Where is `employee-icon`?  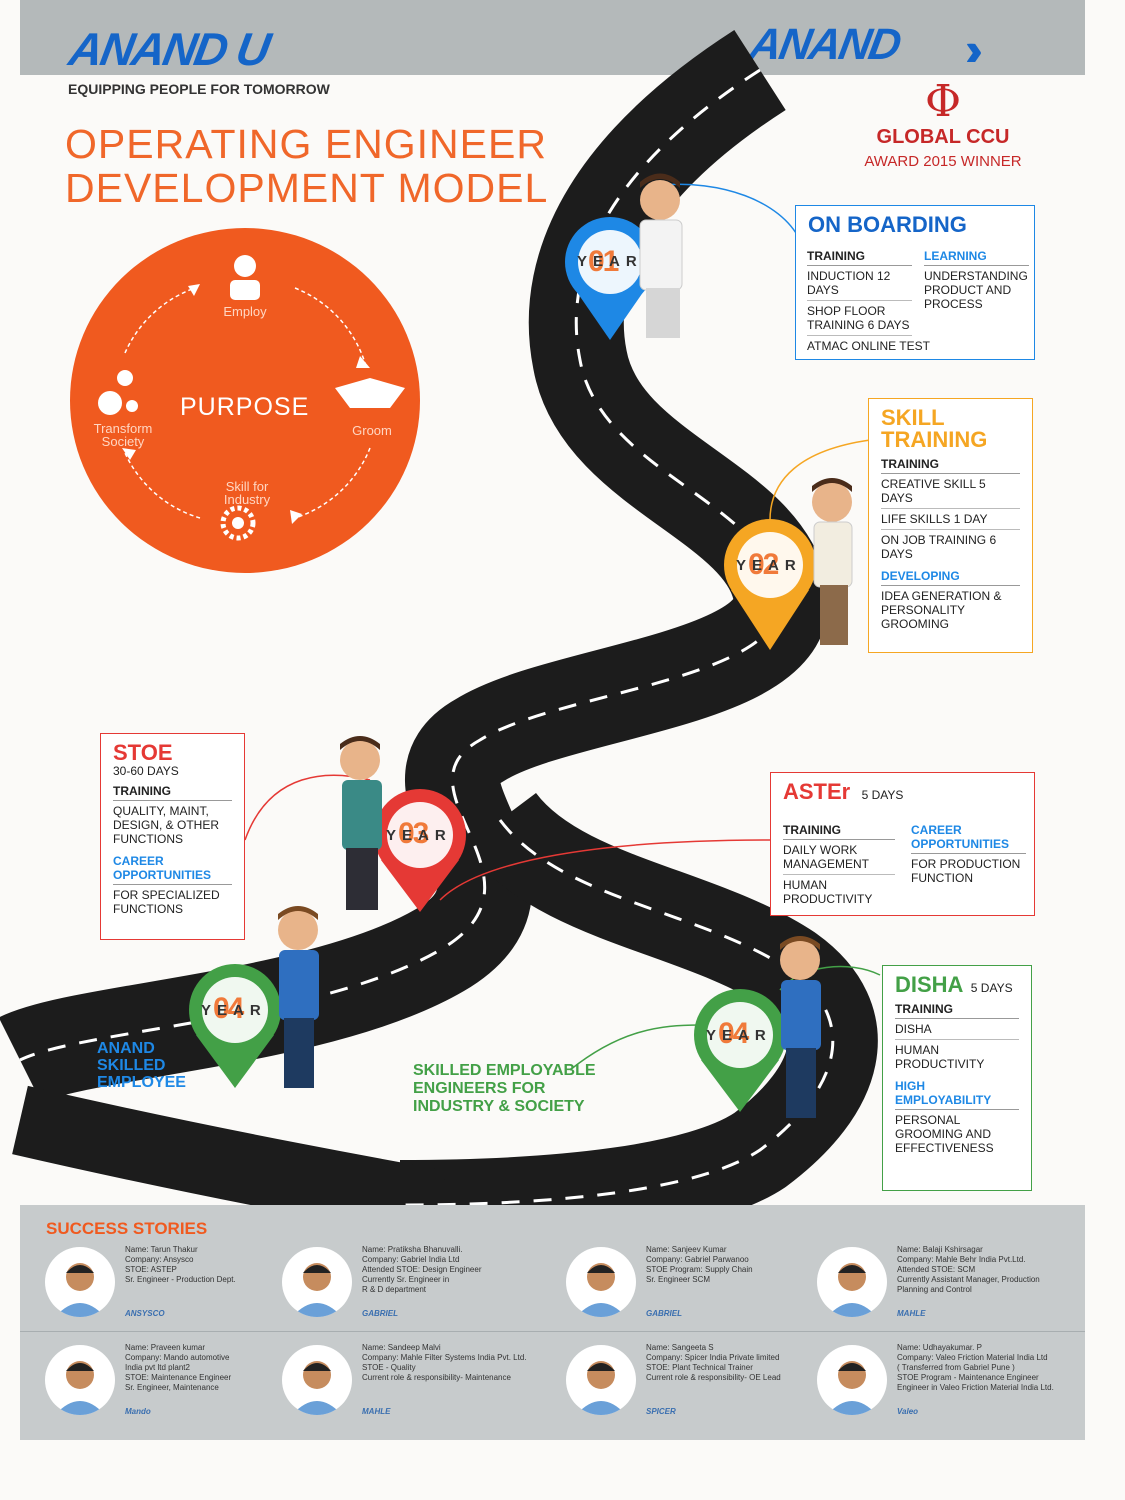 employee-icon is located at coordinates (245, 277).